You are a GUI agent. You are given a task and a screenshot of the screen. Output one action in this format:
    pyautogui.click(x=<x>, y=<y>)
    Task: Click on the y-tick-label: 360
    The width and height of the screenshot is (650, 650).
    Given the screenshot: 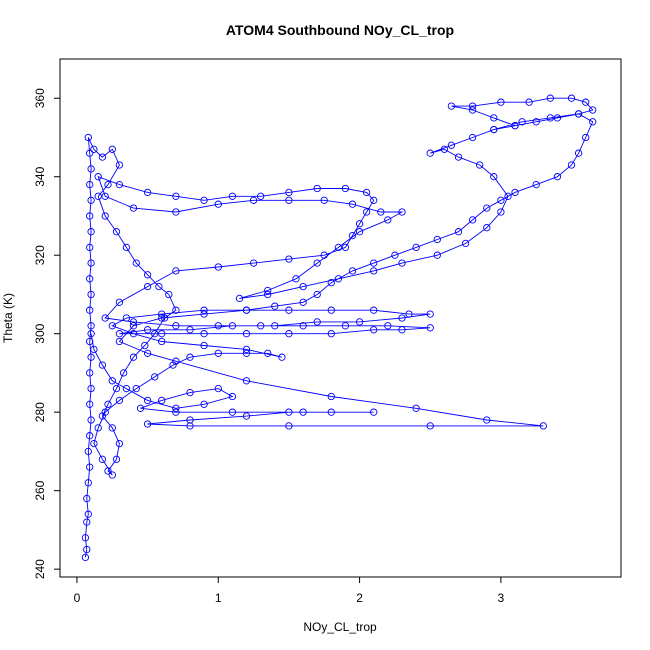 What is the action you would take?
    pyautogui.click(x=40, y=98)
    